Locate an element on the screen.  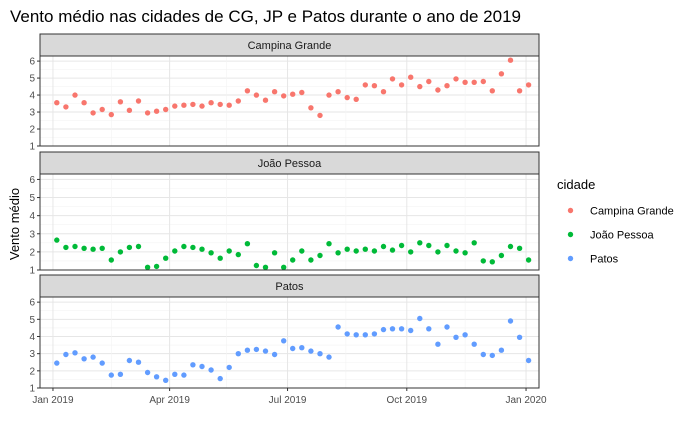
facet-strip-label: João Pessoa is located at coordinates (290, 164).